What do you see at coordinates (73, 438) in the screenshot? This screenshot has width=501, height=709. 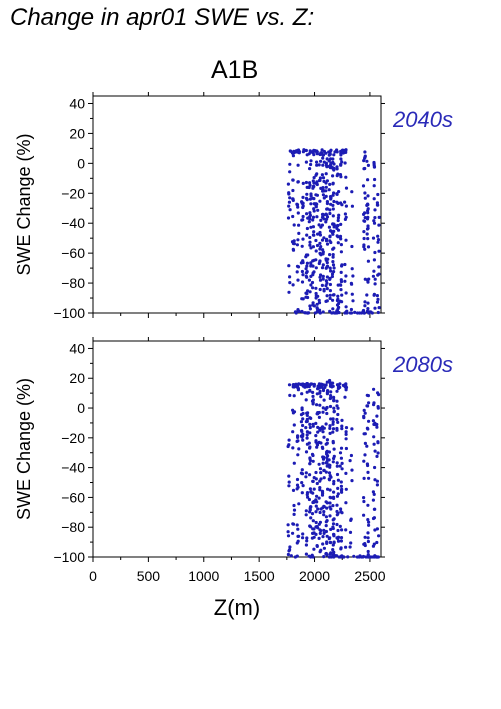 I see `y-tick-label: −20` at bounding box center [73, 438].